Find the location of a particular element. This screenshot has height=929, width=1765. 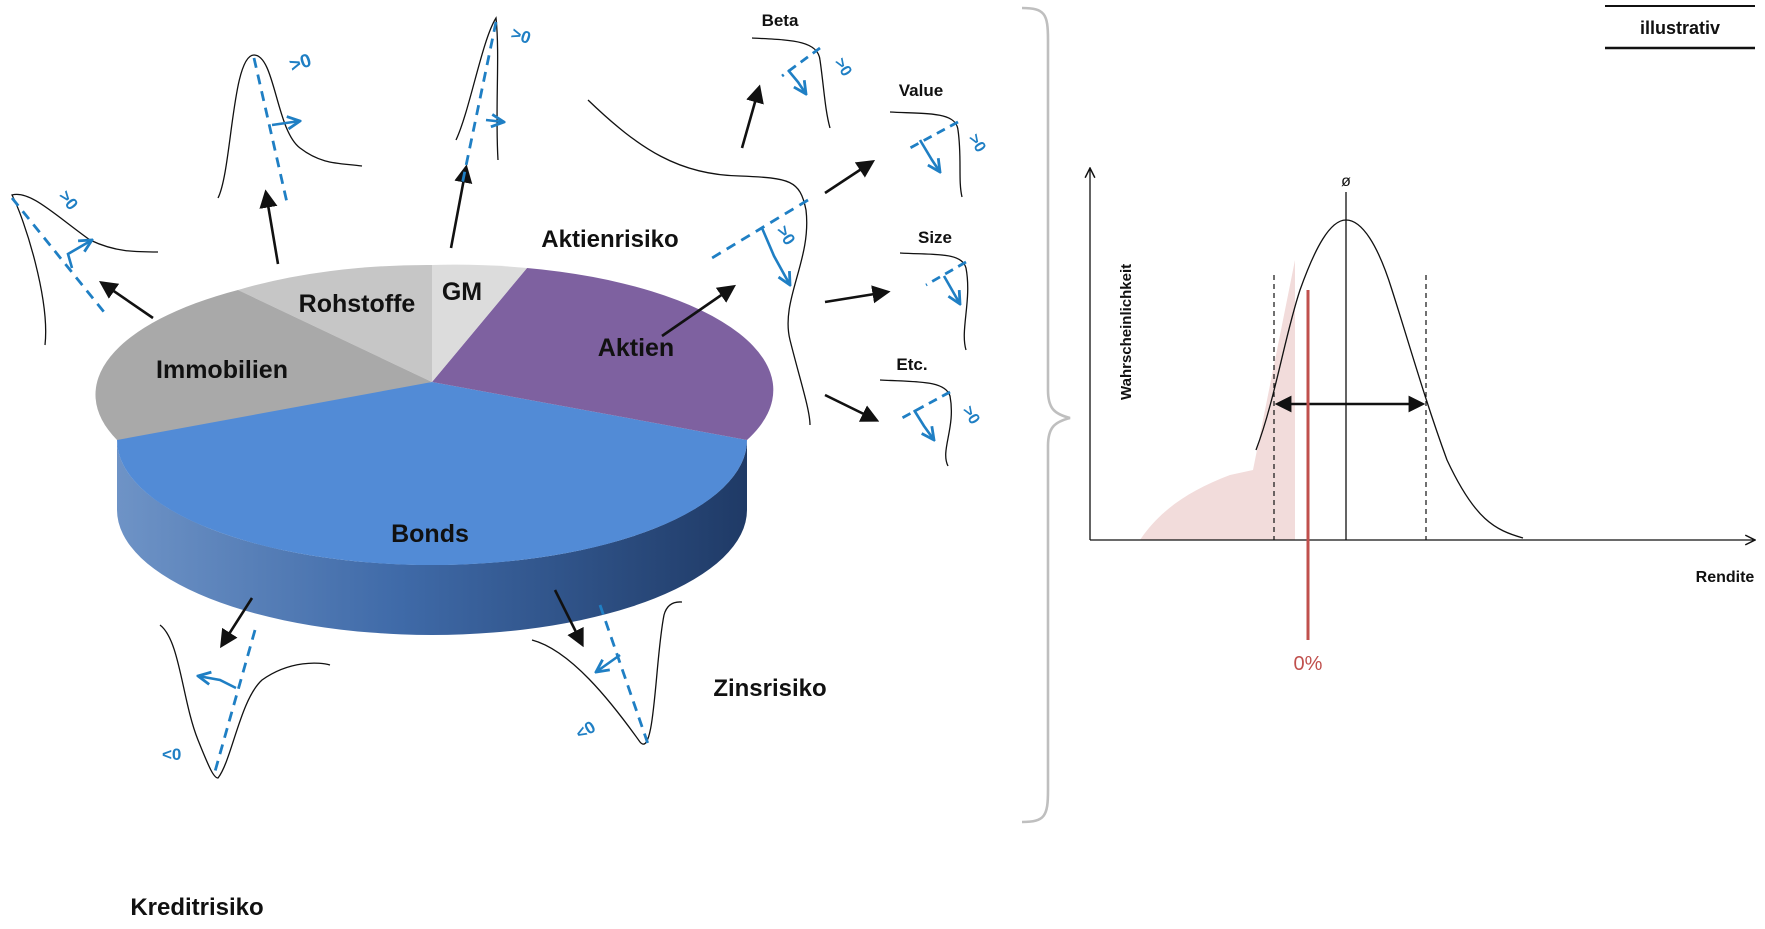

pie-label-aktien: Aktien is located at coordinates (636, 348).